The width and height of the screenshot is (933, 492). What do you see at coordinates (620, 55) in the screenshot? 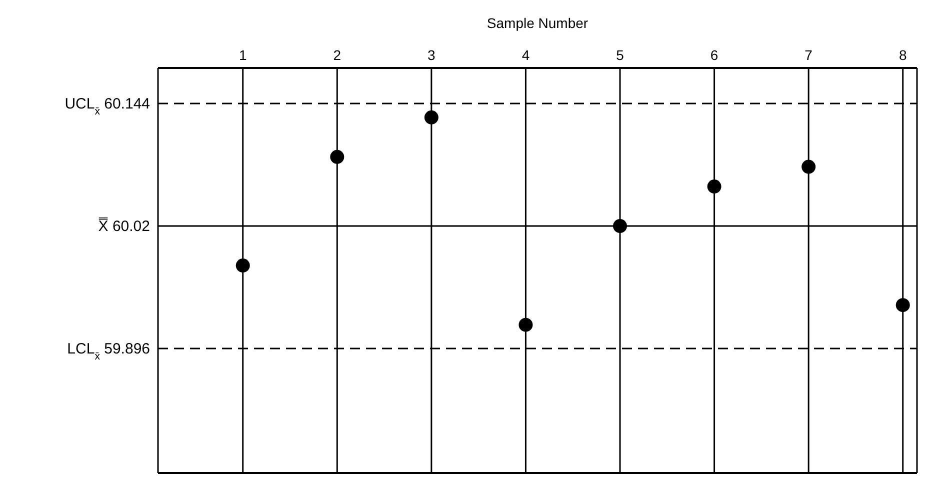
I see `x-tick-label: 5` at bounding box center [620, 55].